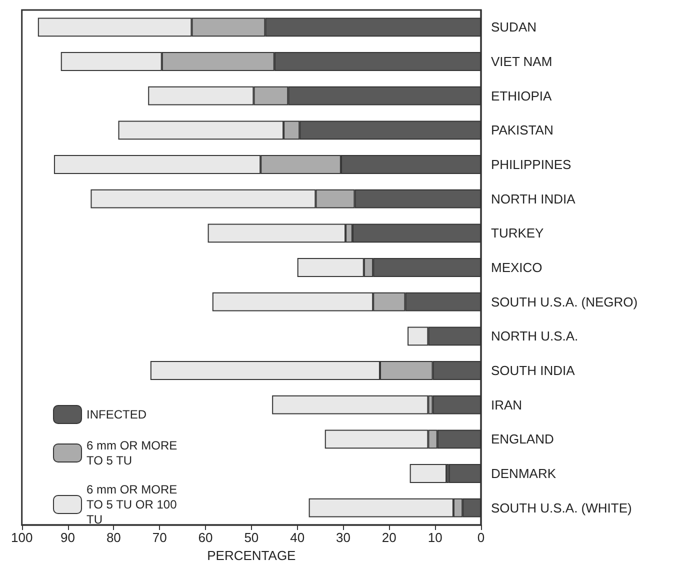 This screenshot has width=687, height=584. What do you see at coordinates (205, 537) in the screenshot?
I see `x-tick-label: 60` at bounding box center [205, 537].